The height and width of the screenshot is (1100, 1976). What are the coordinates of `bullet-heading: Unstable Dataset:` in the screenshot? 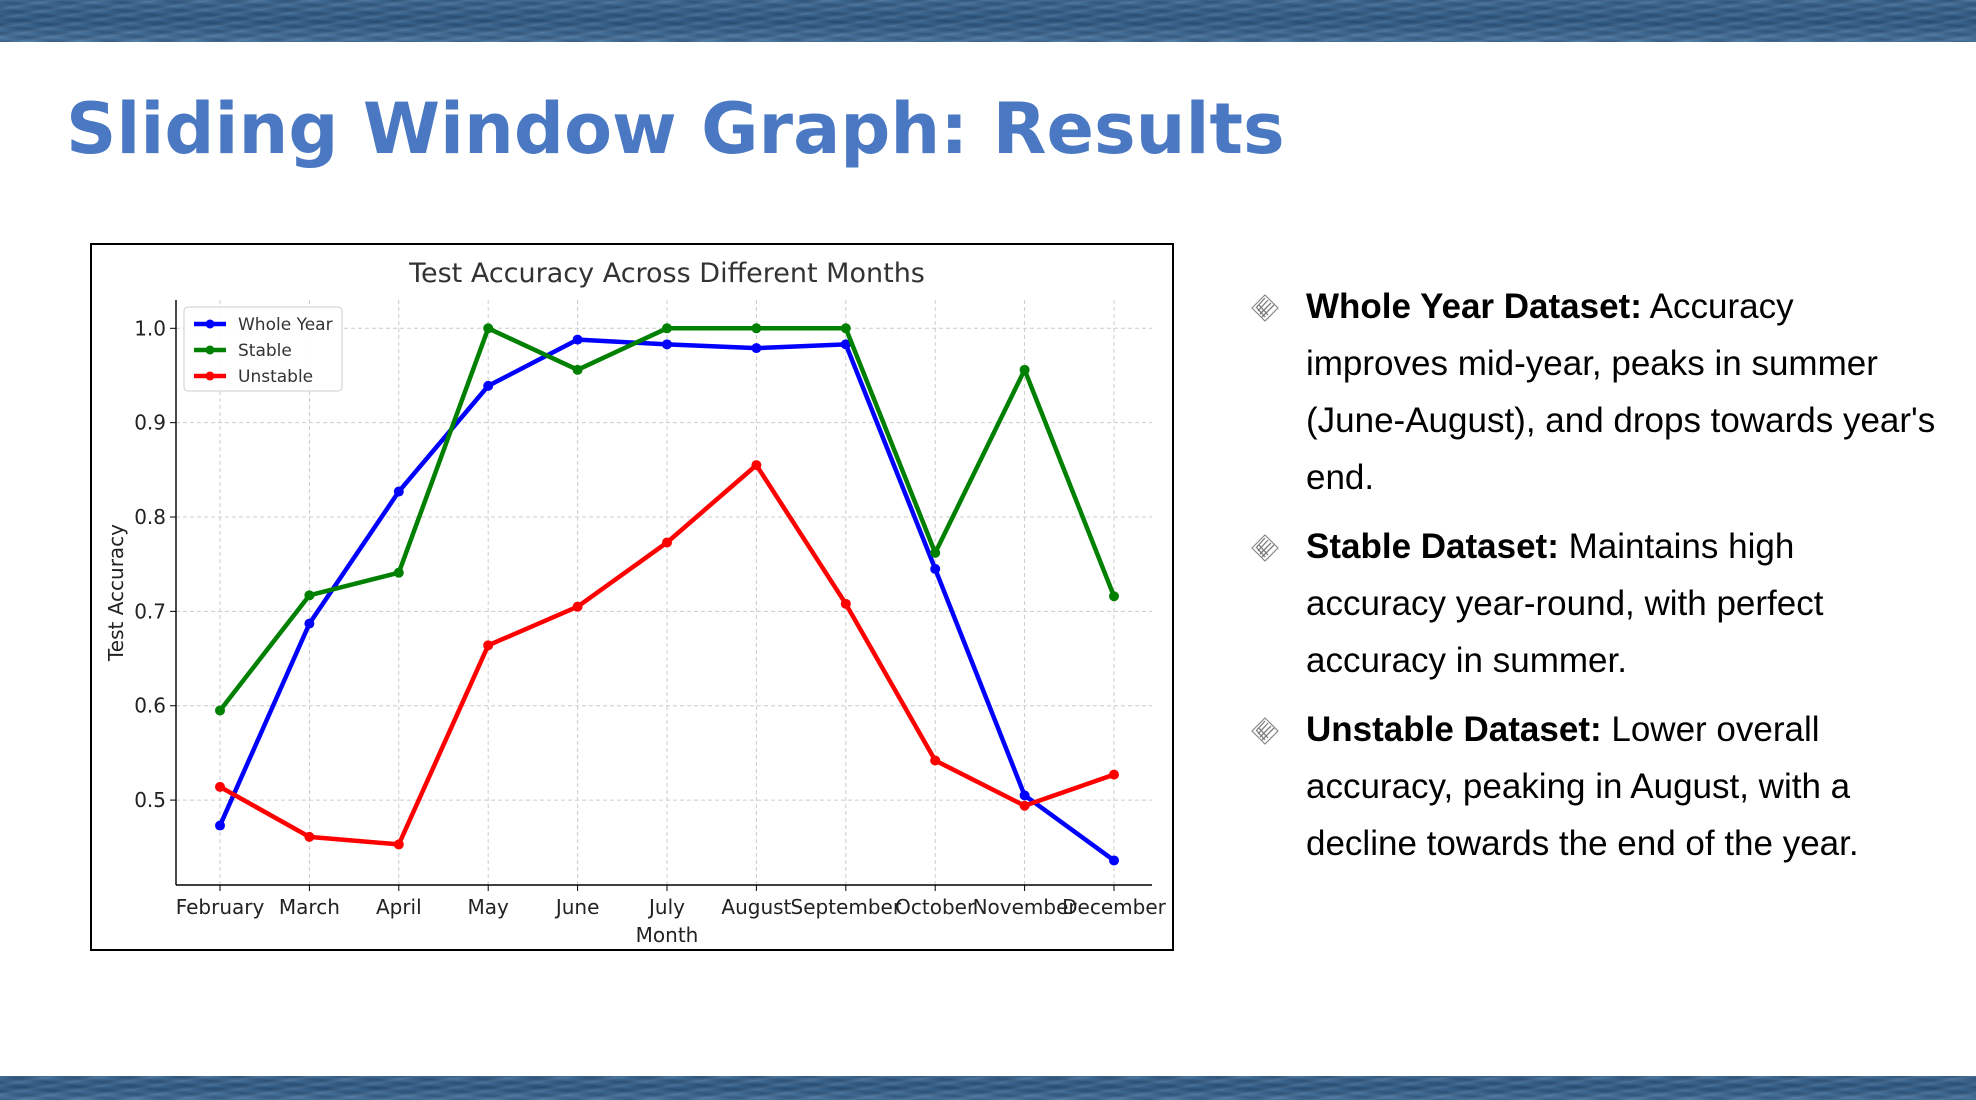 It's located at (1454, 729).